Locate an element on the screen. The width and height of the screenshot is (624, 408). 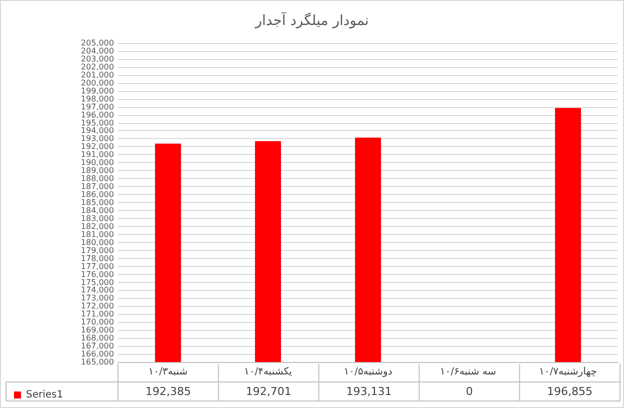
y-tick-label: 184,000 is located at coordinates (97, 210).